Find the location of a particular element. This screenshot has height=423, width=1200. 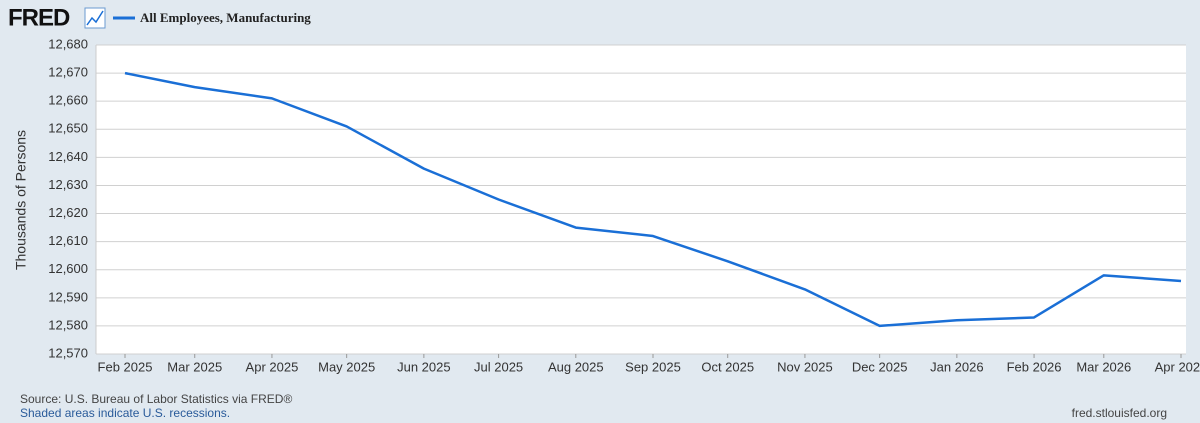

x-tick-label: Feb 2026 is located at coordinates (1034, 366).